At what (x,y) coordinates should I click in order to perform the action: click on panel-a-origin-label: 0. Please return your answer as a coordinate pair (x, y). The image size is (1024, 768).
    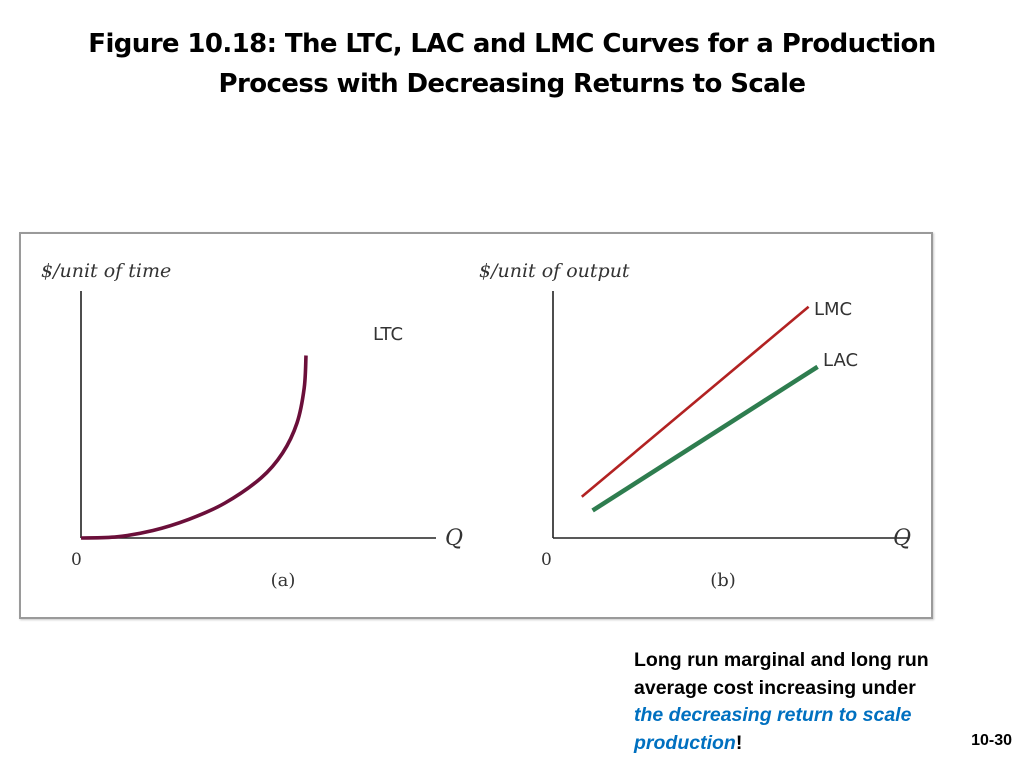
    Looking at the image, I should click on (76, 560).